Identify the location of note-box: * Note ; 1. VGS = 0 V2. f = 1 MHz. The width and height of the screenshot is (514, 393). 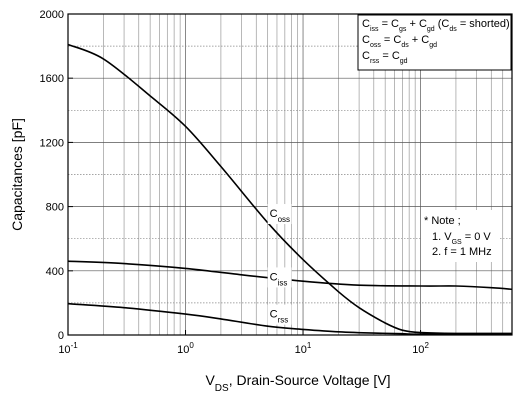
(460, 236).